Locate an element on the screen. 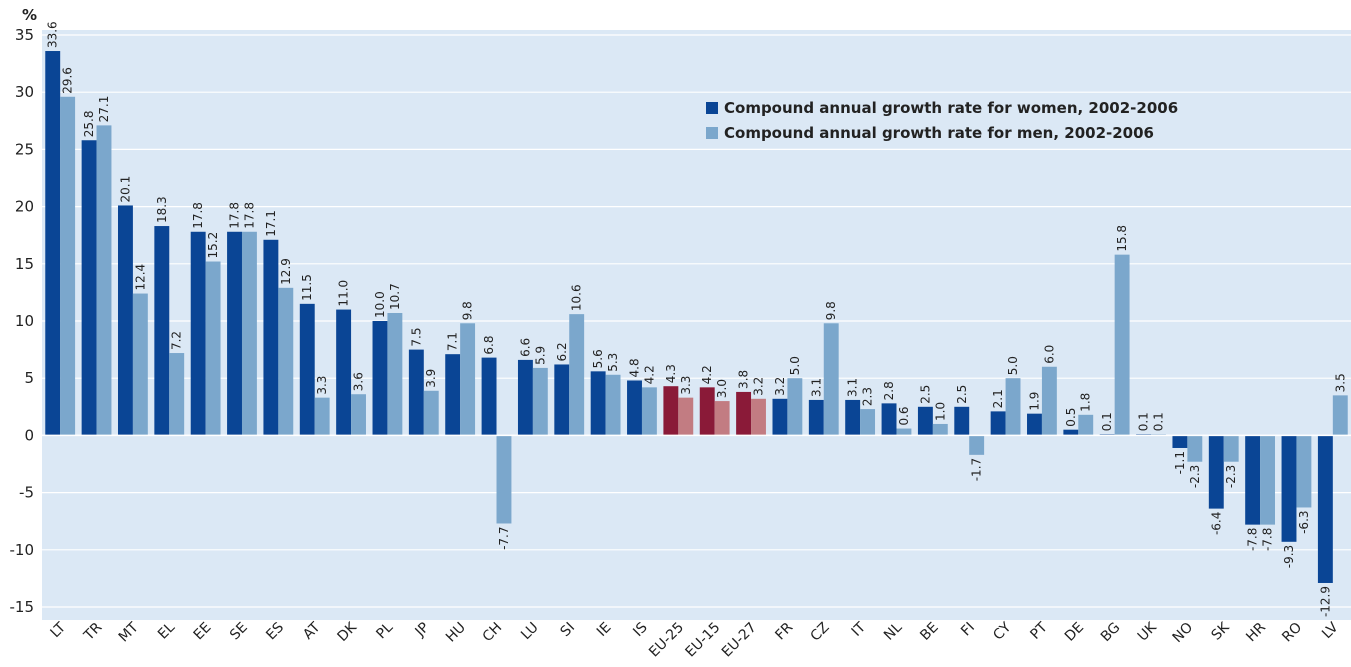 The height and width of the screenshot is (667, 1351). data-label: -1.1 is located at coordinates (1180, 462).